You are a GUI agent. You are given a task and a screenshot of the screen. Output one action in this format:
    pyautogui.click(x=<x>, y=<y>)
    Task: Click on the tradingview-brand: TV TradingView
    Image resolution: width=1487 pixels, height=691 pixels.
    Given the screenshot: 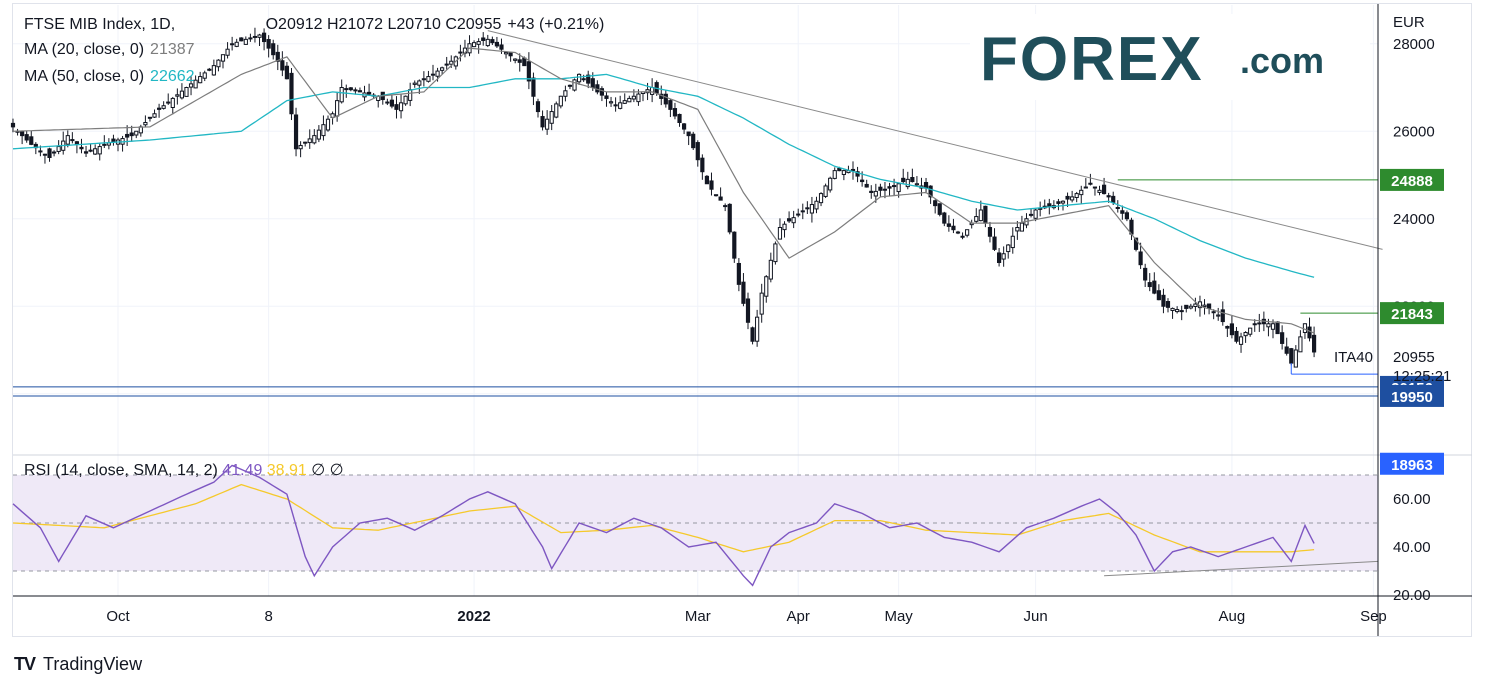 What is the action you would take?
    pyautogui.click(x=78, y=664)
    